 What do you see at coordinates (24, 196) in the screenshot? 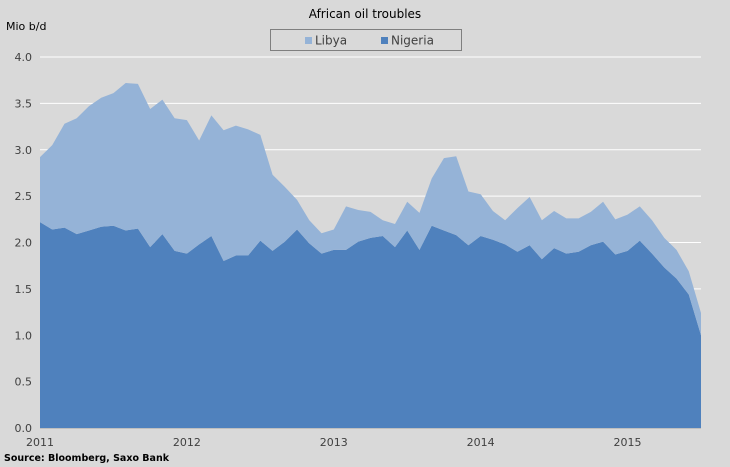
I see `y-tick-label: 2.5` at bounding box center [24, 196].